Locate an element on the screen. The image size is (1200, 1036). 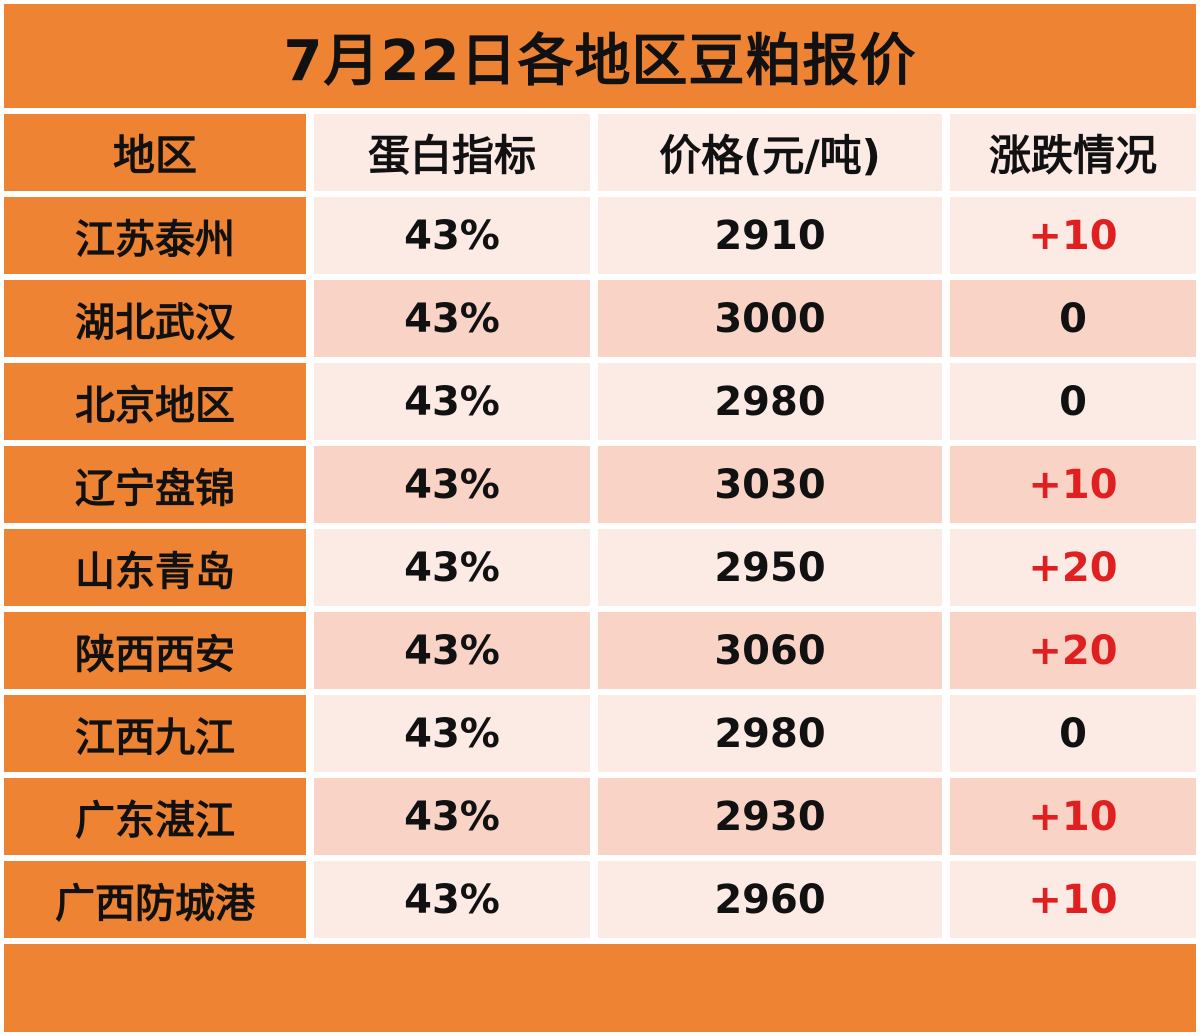
table-row: 北京地区 43% 2980 0 is located at coordinates (600, 401).